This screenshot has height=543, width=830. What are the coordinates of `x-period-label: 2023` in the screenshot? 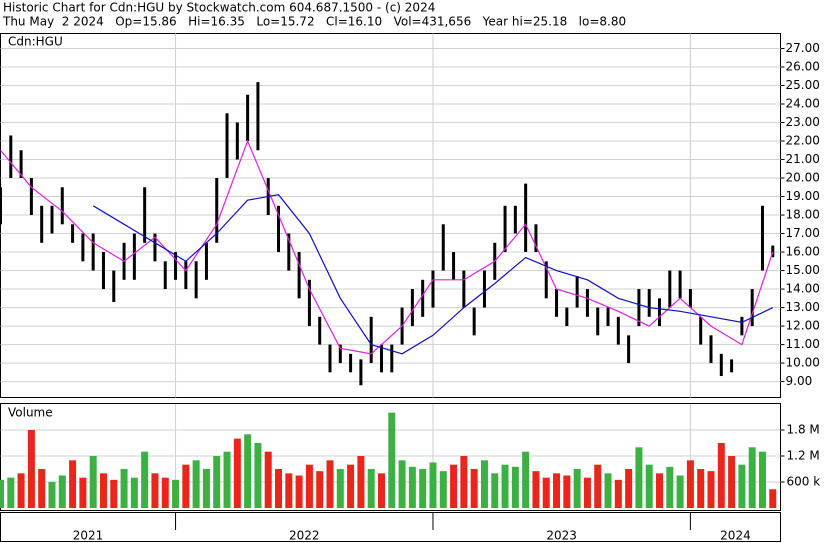 It's located at (561, 536).